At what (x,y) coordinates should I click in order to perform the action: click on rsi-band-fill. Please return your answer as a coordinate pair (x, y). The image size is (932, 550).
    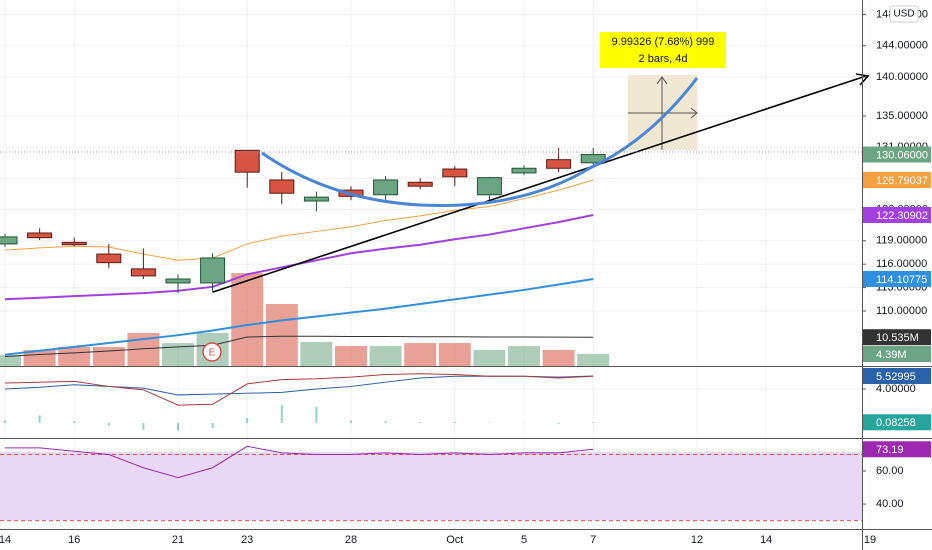
    Looking at the image, I should click on (431, 486).